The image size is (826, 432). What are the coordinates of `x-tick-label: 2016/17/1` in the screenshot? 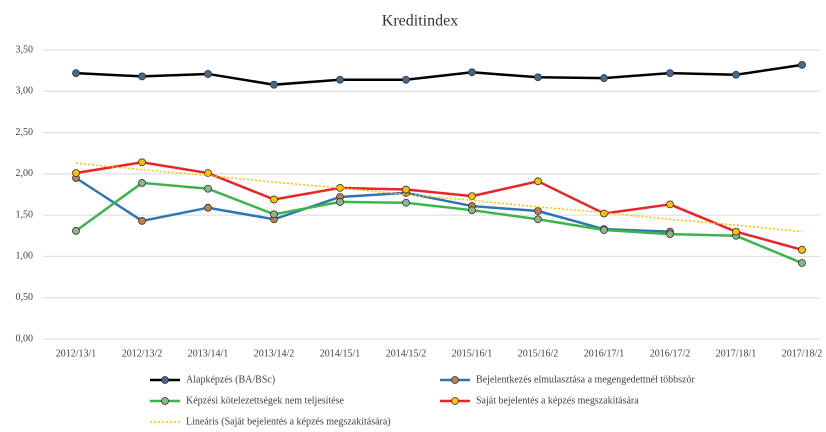 It's located at (604, 353).